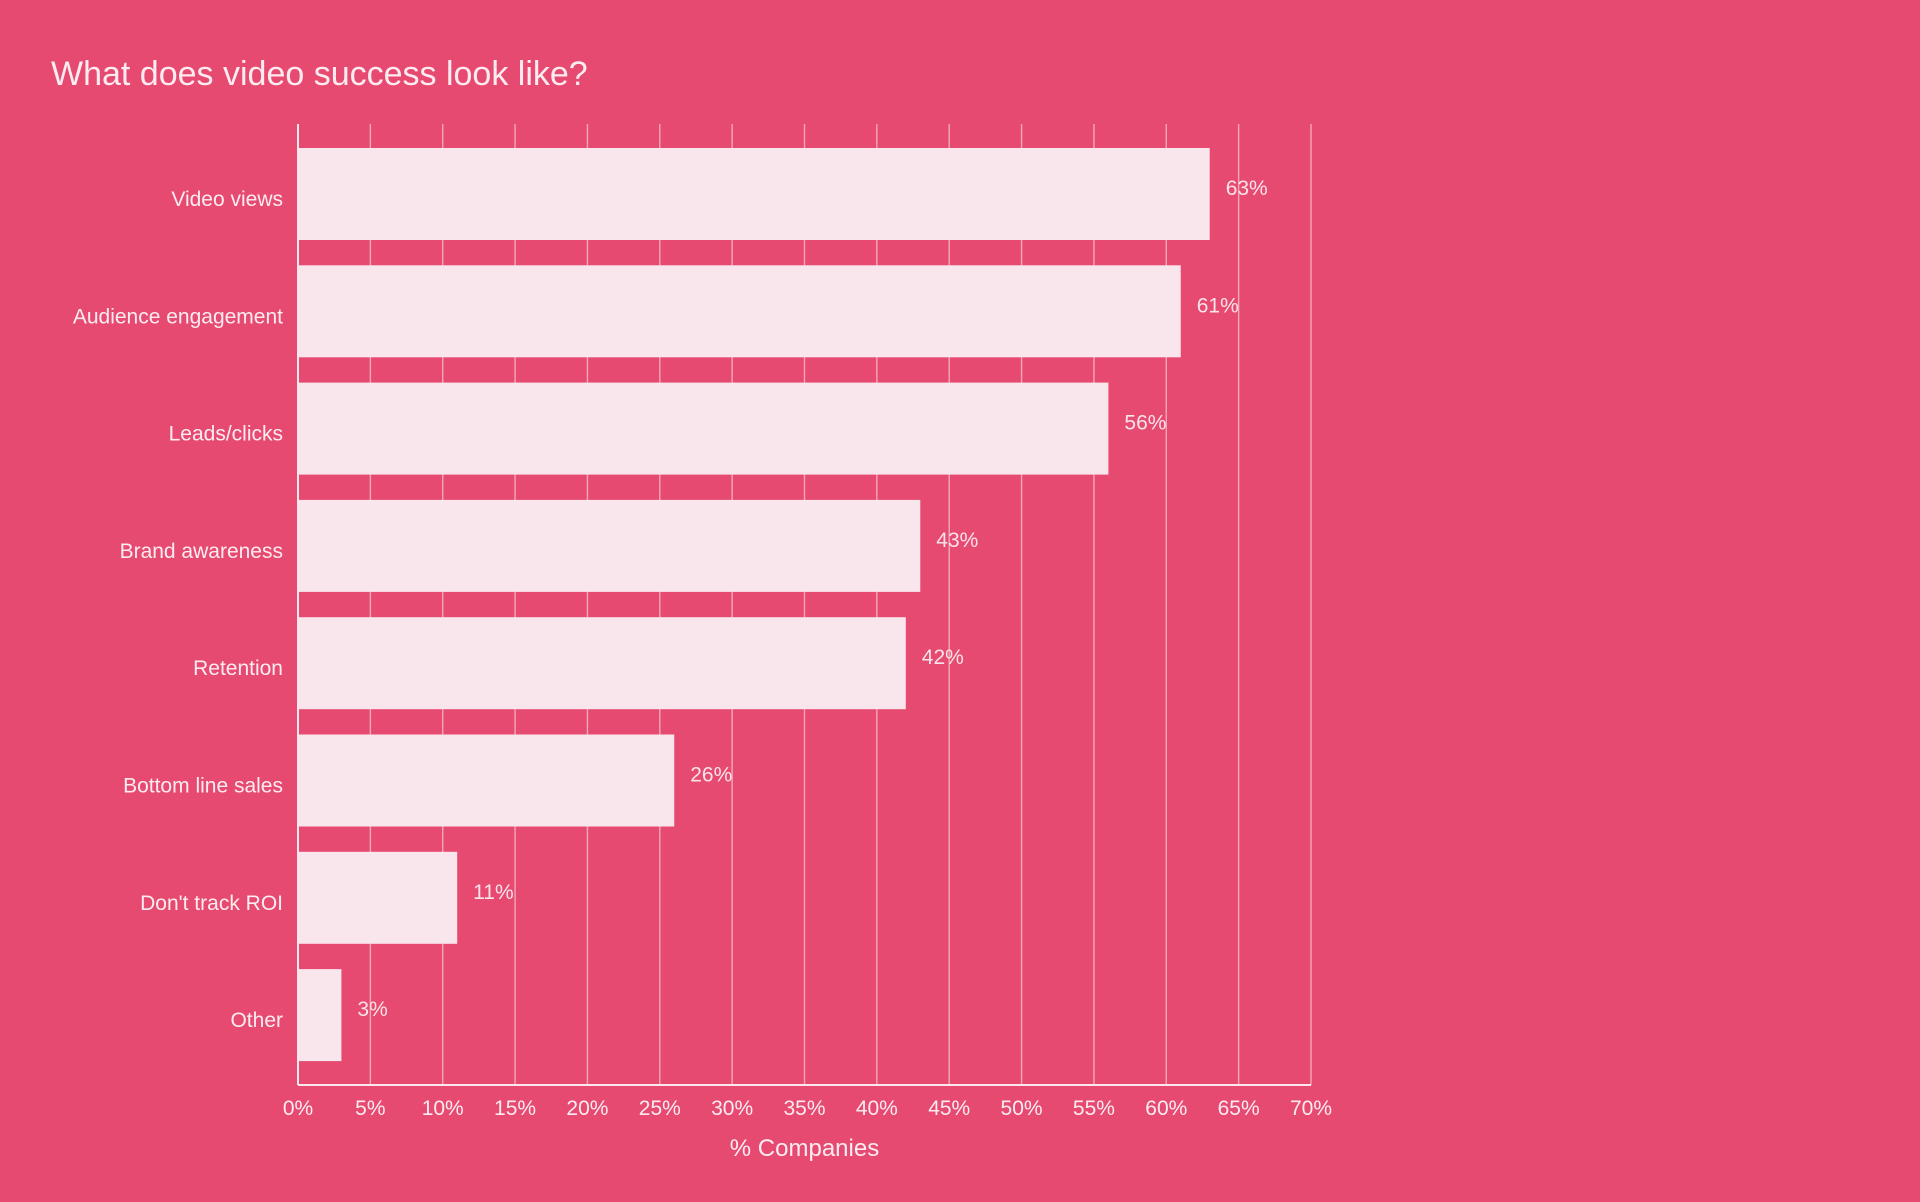 The height and width of the screenshot is (1202, 1920). What do you see at coordinates (732, 1108) in the screenshot?
I see `x-tick-label: 30%` at bounding box center [732, 1108].